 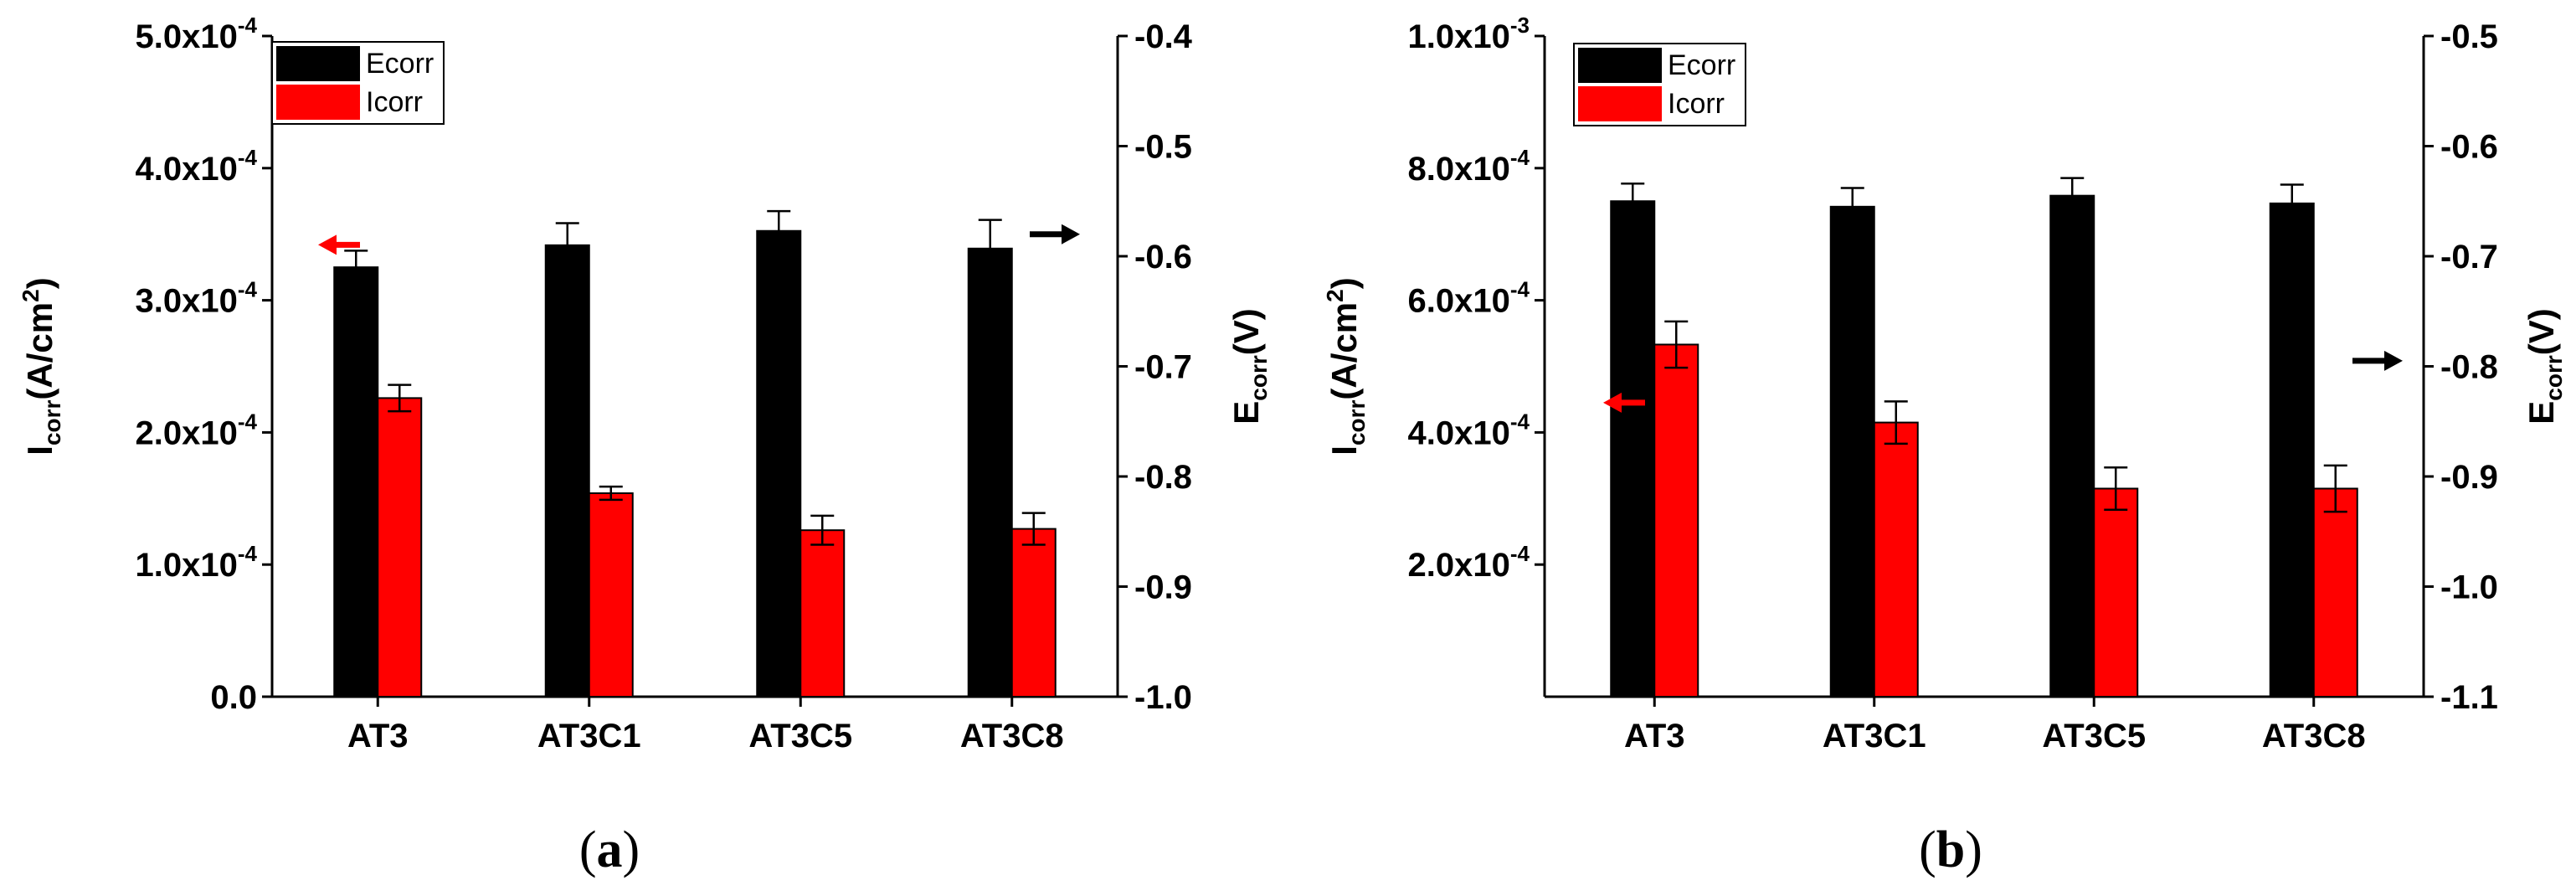 I want to click on legend-label-ecorr: Ecorr, so click(x=1702, y=65).